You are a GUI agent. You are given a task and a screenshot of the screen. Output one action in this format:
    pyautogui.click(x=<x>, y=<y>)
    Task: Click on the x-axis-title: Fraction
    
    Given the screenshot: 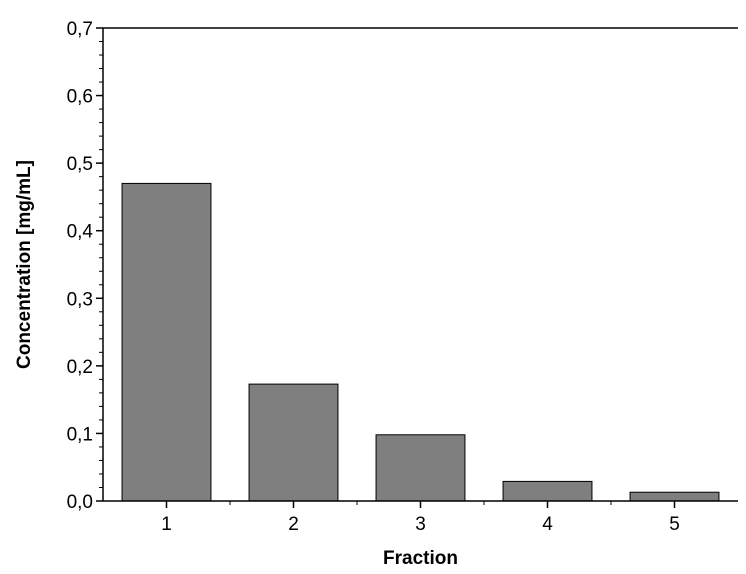 What is the action you would take?
    pyautogui.click(x=420, y=558)
    